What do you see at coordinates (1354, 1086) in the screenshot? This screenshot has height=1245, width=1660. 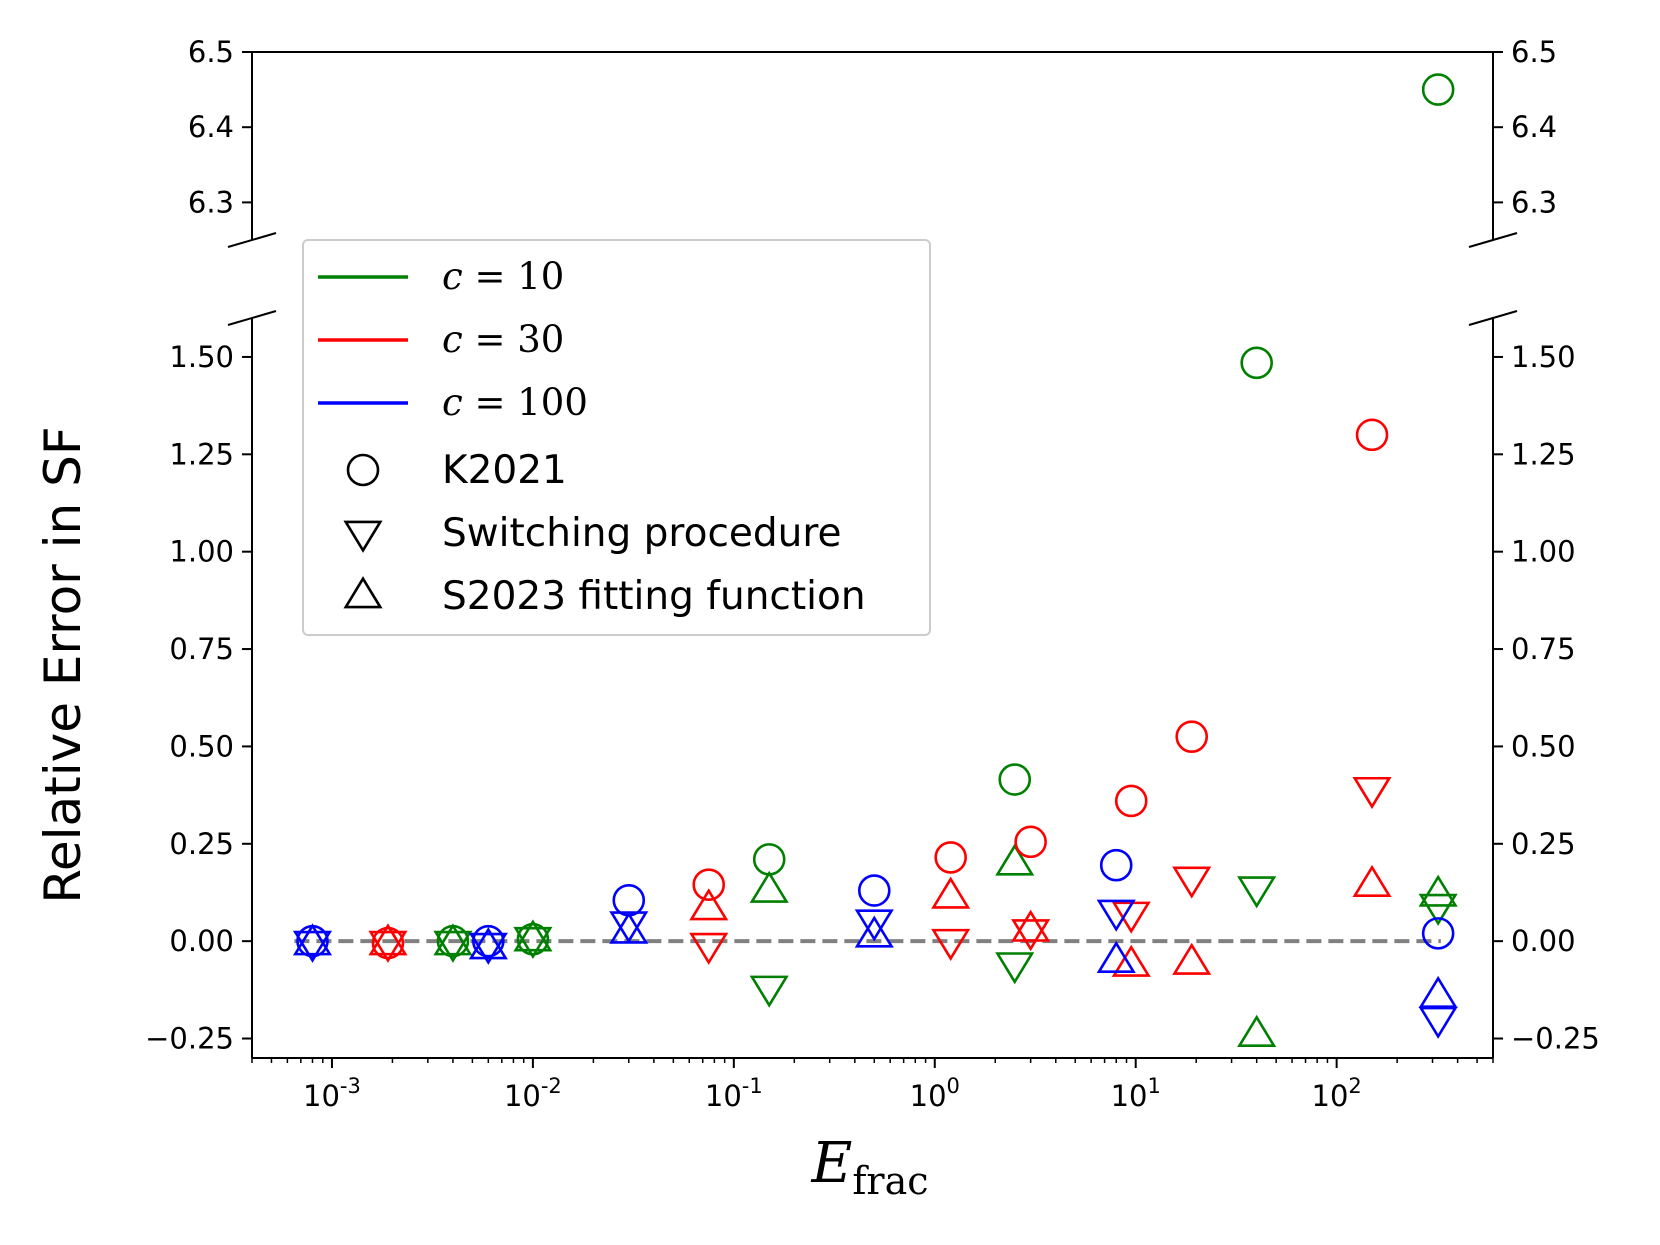 I see `x-tick-label-exponent: 2` at bounding box center [1354, 1086].